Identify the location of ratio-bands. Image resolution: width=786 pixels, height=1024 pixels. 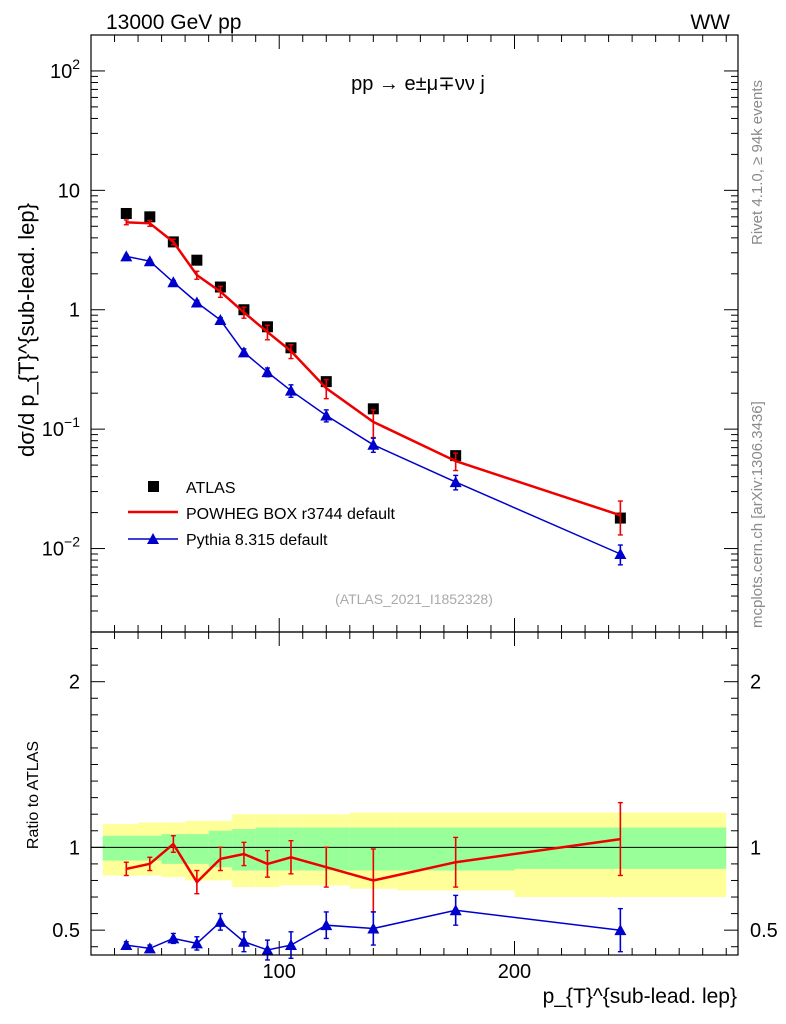
(414, 855).